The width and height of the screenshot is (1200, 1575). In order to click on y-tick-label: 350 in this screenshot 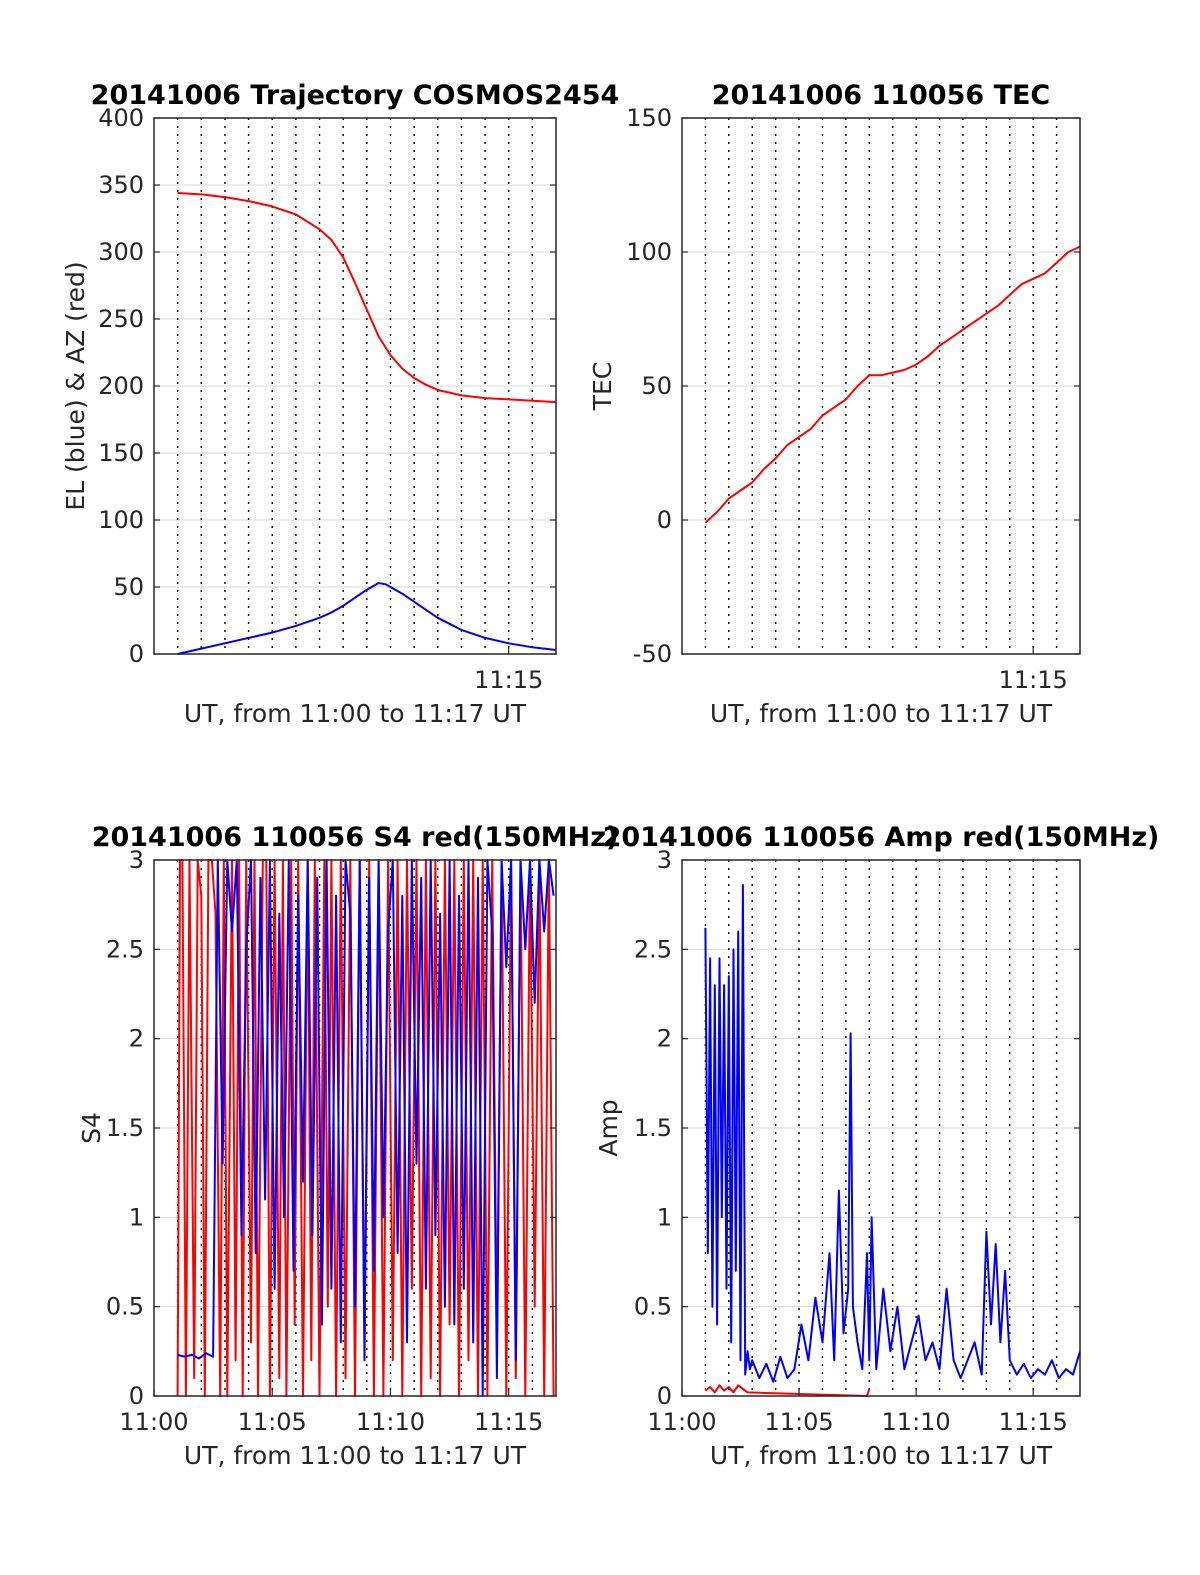, I will do `click(121, 185)`.